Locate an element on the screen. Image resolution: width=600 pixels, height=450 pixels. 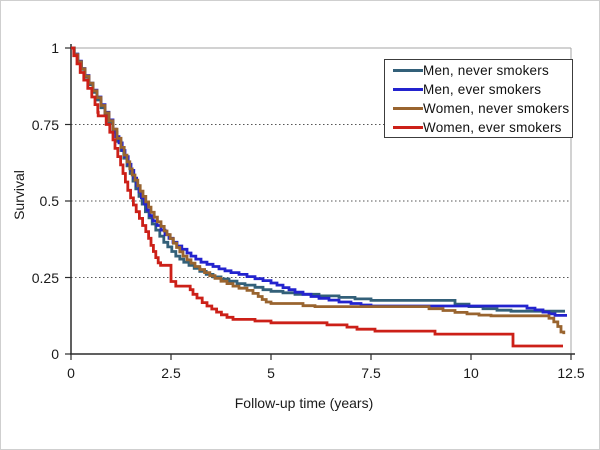
legend-item-women-ever-smokers: Women, ever smokers is located at coordinates (482, 127).